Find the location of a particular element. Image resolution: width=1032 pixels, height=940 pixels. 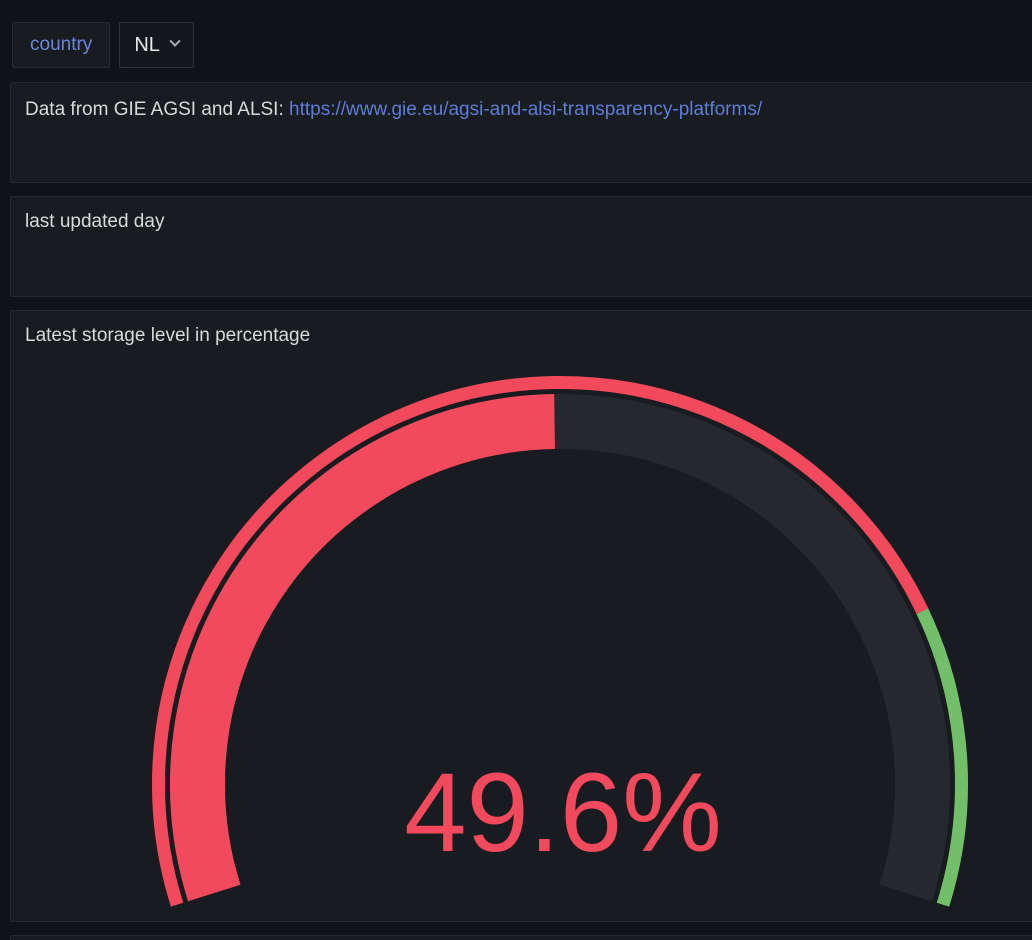

chevron-down-icon is located at coordinates (175, 41).